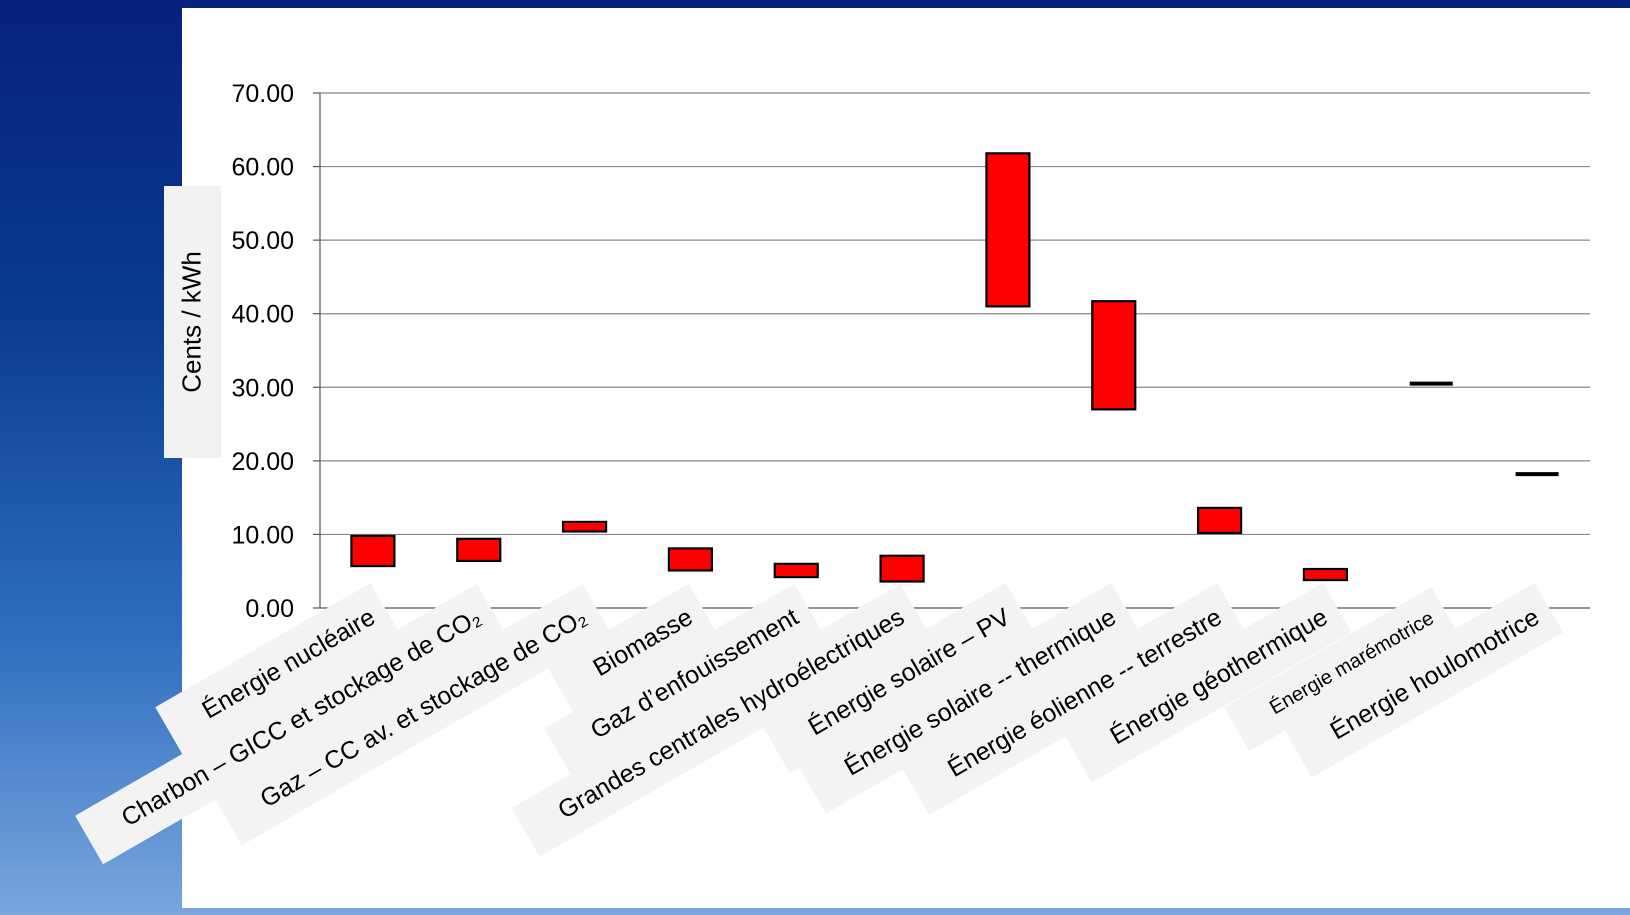  What do you see at coordinates (262, 241) in the screenshot?
I see `y-tick-label: 50.00` at bounding box center [262, 241].